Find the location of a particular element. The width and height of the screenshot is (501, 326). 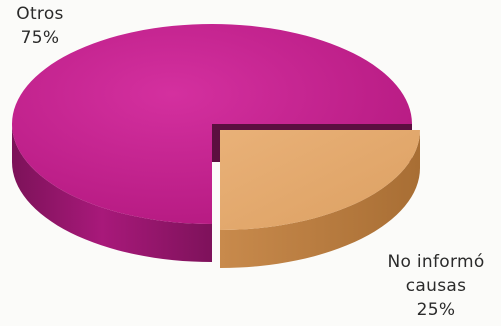

label-no-informo-line2: causas is located at coordinates (436, 286).